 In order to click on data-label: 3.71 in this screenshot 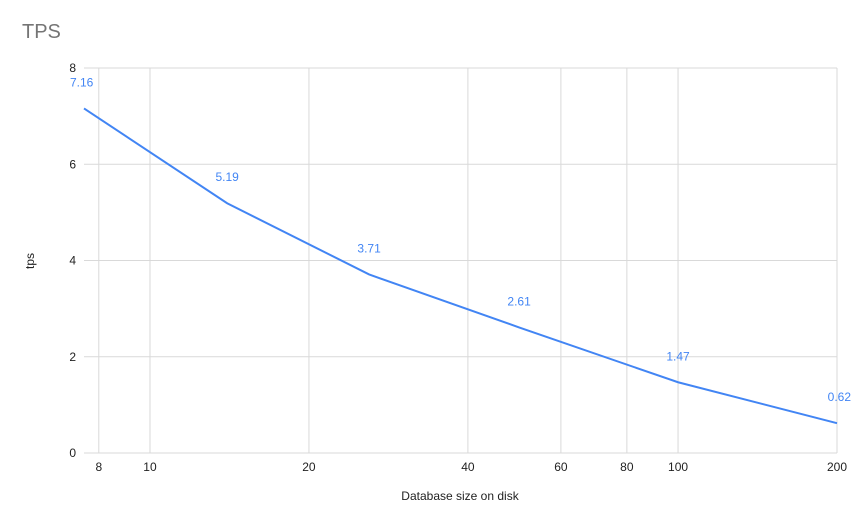, I will do `click(369, 248)`.